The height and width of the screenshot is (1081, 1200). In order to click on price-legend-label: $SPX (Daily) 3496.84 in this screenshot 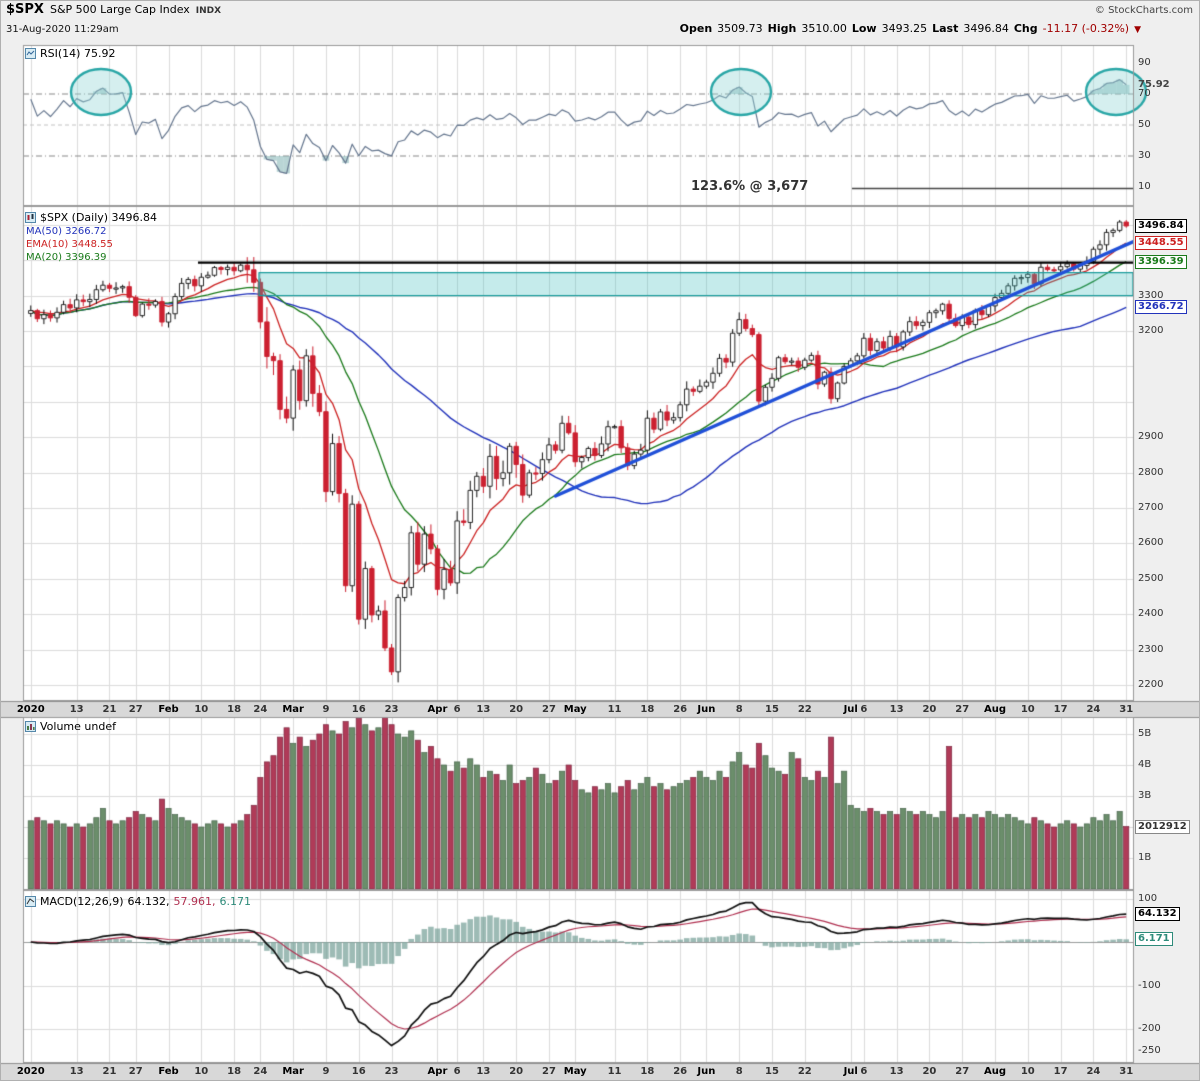, I will do `click(99, 217)`.